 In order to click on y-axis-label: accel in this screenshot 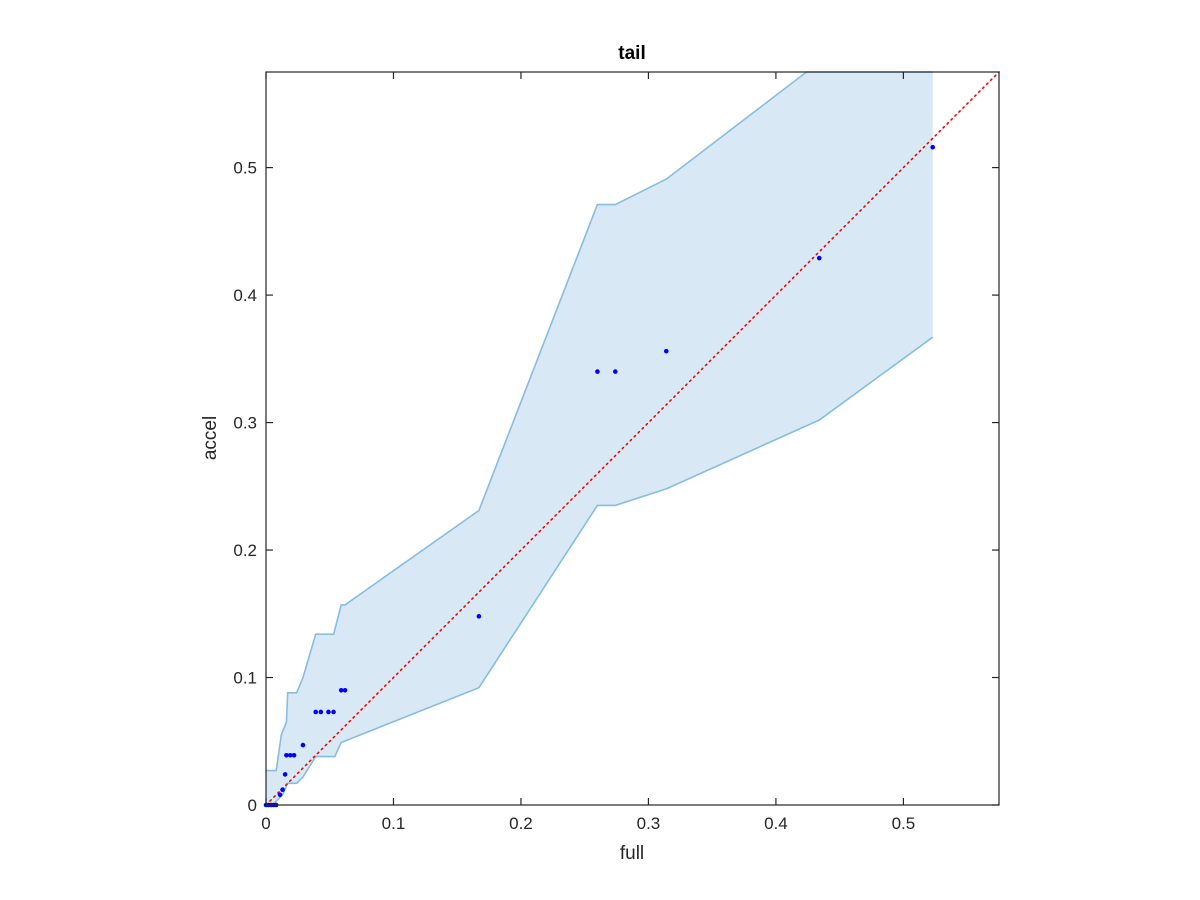, I will do `click(210, 438)`.